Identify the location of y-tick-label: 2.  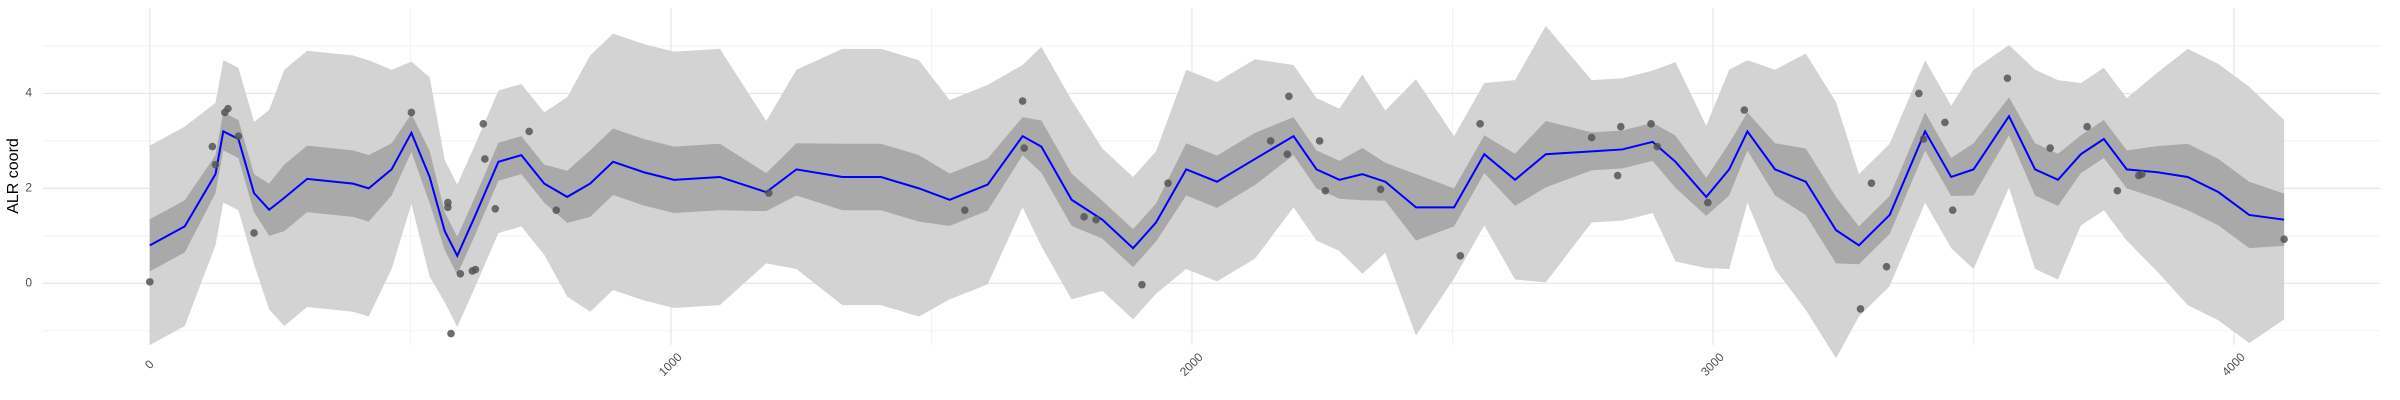
(28, 188).